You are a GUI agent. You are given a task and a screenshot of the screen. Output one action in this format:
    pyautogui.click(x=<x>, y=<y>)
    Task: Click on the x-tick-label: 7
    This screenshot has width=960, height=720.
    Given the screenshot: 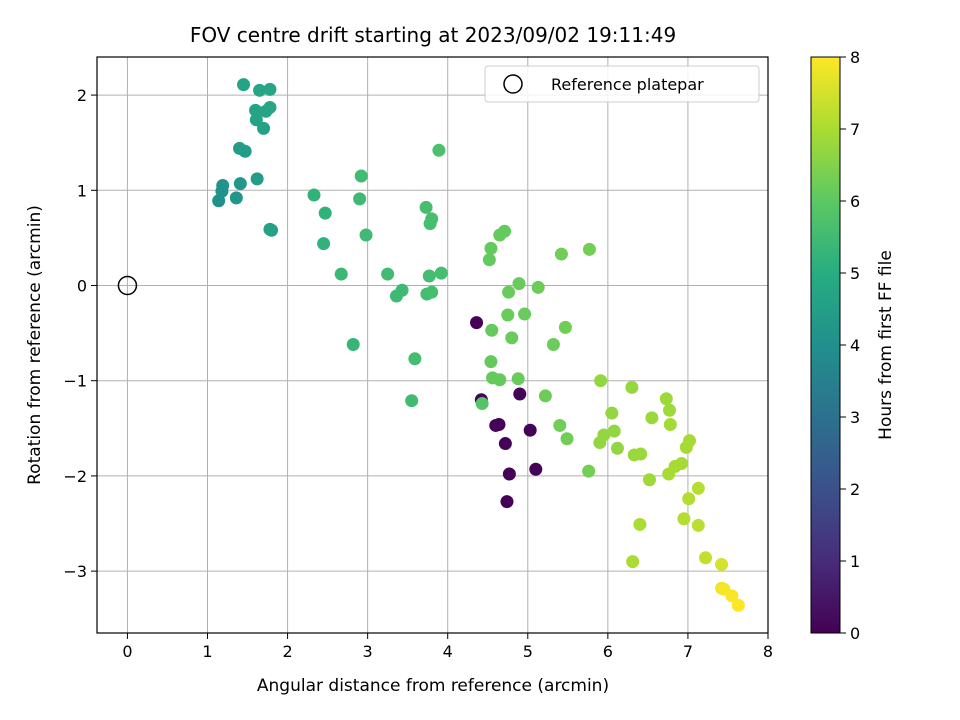 What is the action you would take?
    pyautogui.click(x=688, y=651)
    